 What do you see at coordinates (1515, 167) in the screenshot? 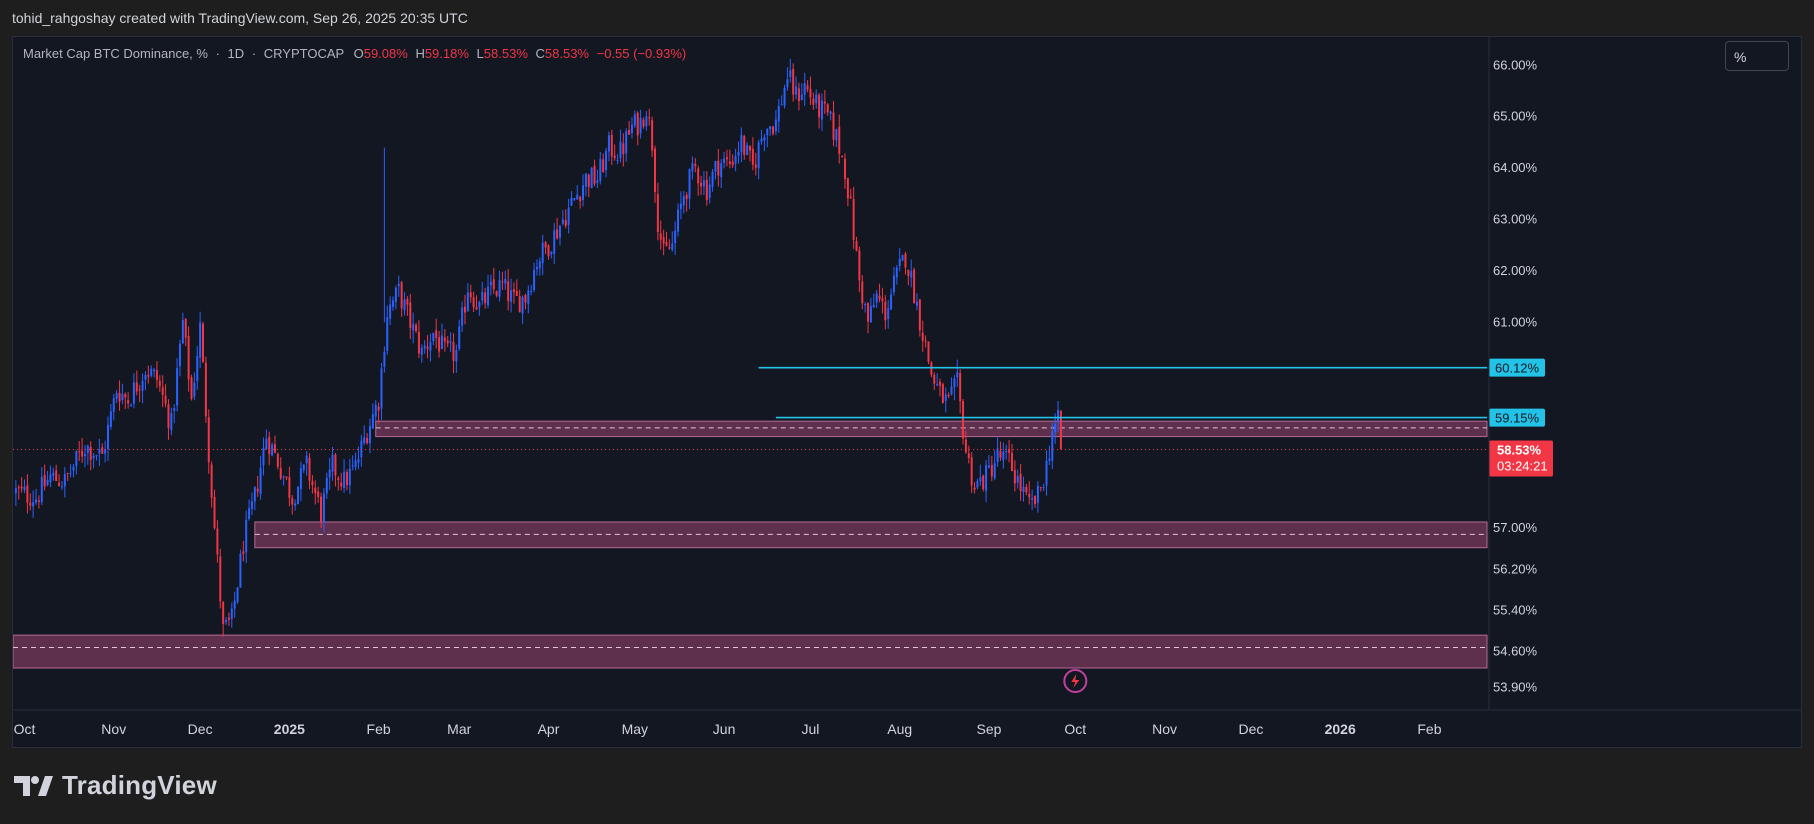
I see `price-axis-tick: 64.00%` at bounding box center [1515, 167].